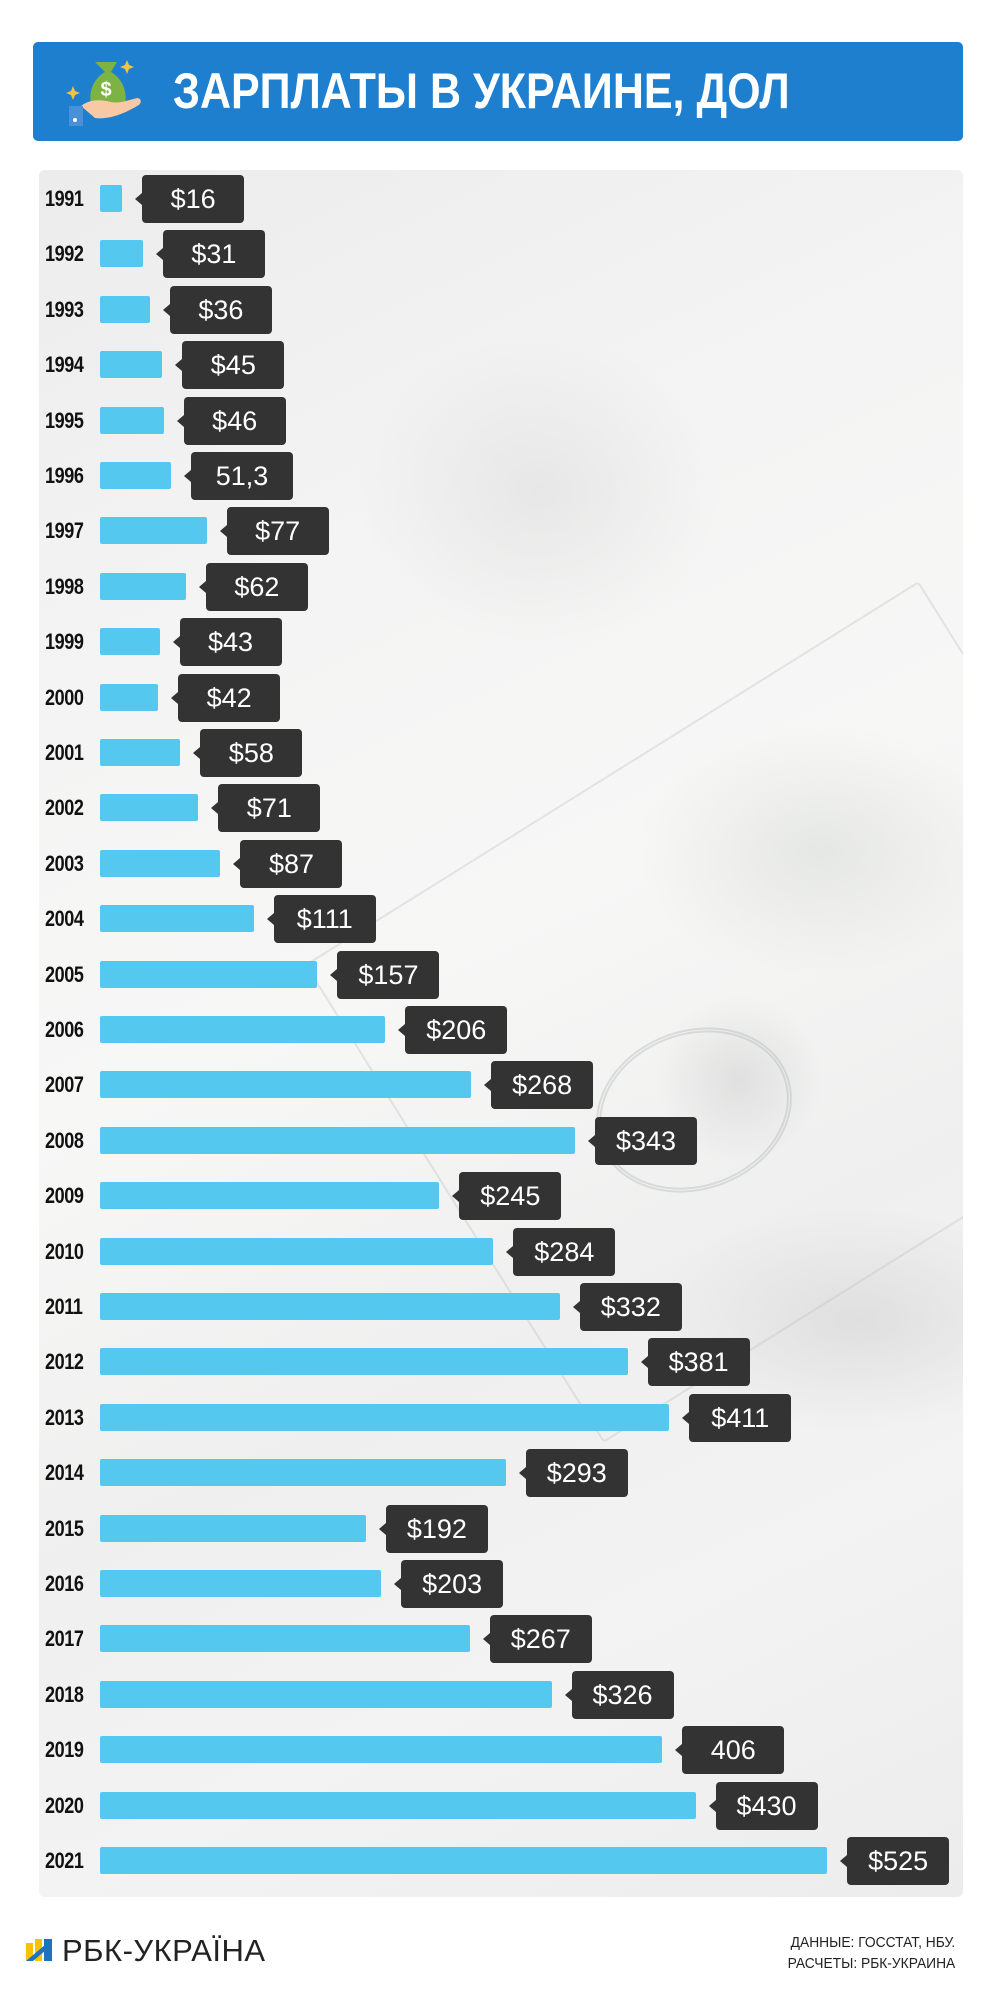 The height and width of the screenshot is (2000, 997). Describe the element at coordinates (730, 1750) in the screenshot. I see `value-callout: 406` at that location.